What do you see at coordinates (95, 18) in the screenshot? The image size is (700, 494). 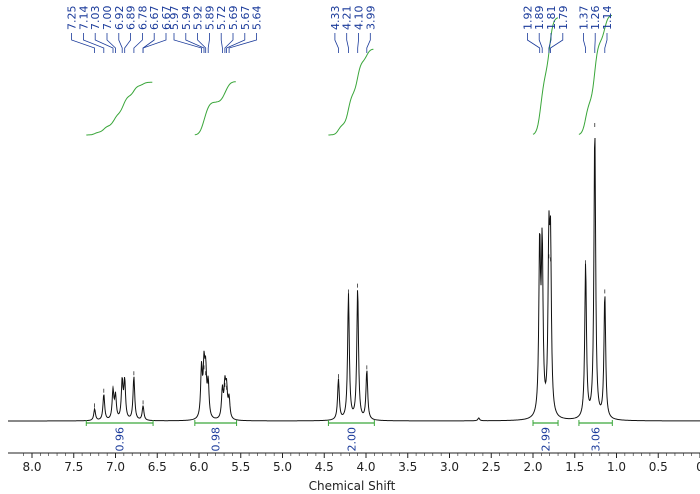 I see `peak-label: 7.03` at bounding box center [95, 18].